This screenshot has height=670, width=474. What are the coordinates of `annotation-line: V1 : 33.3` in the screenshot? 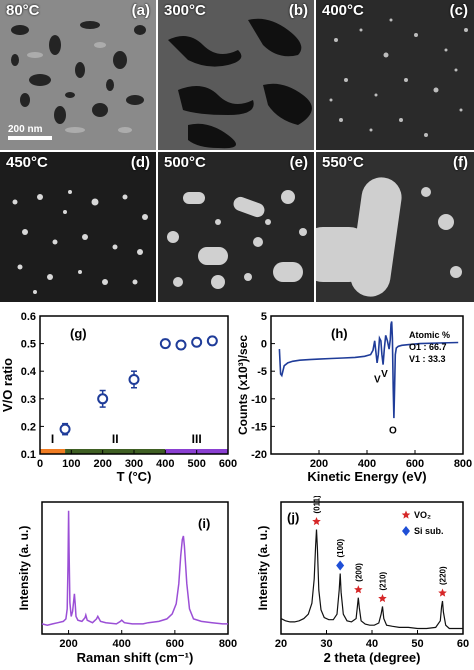 It's located at (427, 359).